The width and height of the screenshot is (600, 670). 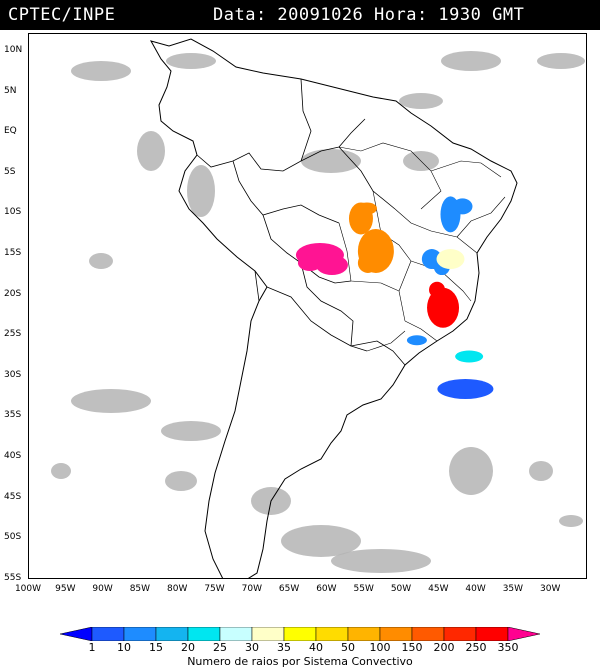 I want to click on colorbar-tick-label: 150, so click(x=412, y=647).